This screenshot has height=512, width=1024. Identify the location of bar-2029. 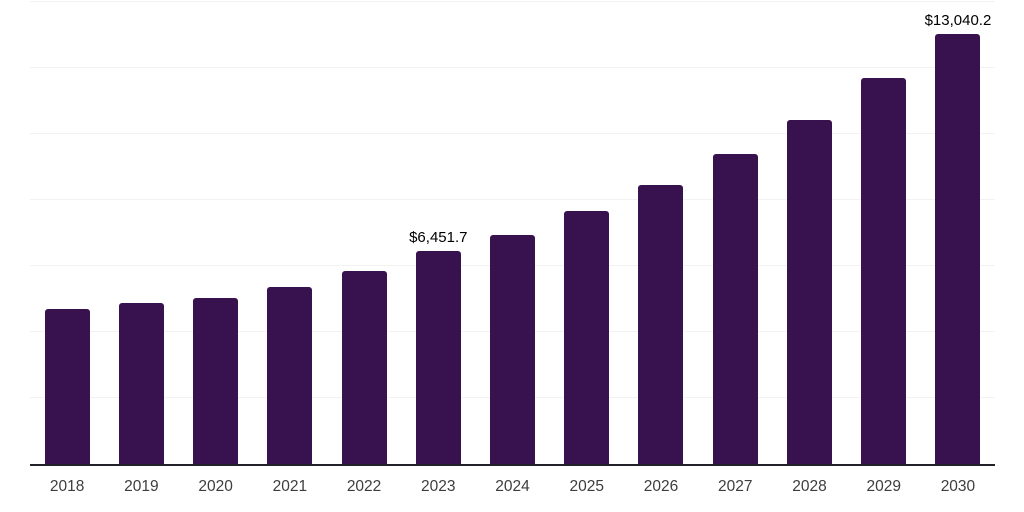
(884, 271).